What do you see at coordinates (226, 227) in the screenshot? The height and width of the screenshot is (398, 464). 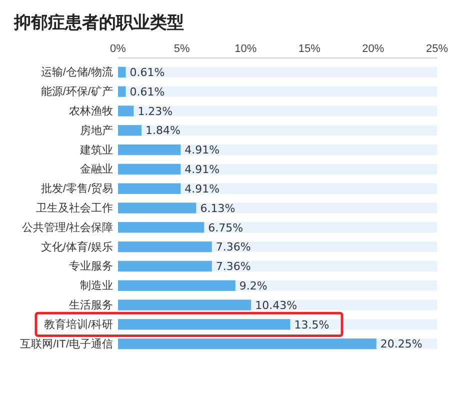 I see `data-label: 6.75%` at bounding box center [226, 227].